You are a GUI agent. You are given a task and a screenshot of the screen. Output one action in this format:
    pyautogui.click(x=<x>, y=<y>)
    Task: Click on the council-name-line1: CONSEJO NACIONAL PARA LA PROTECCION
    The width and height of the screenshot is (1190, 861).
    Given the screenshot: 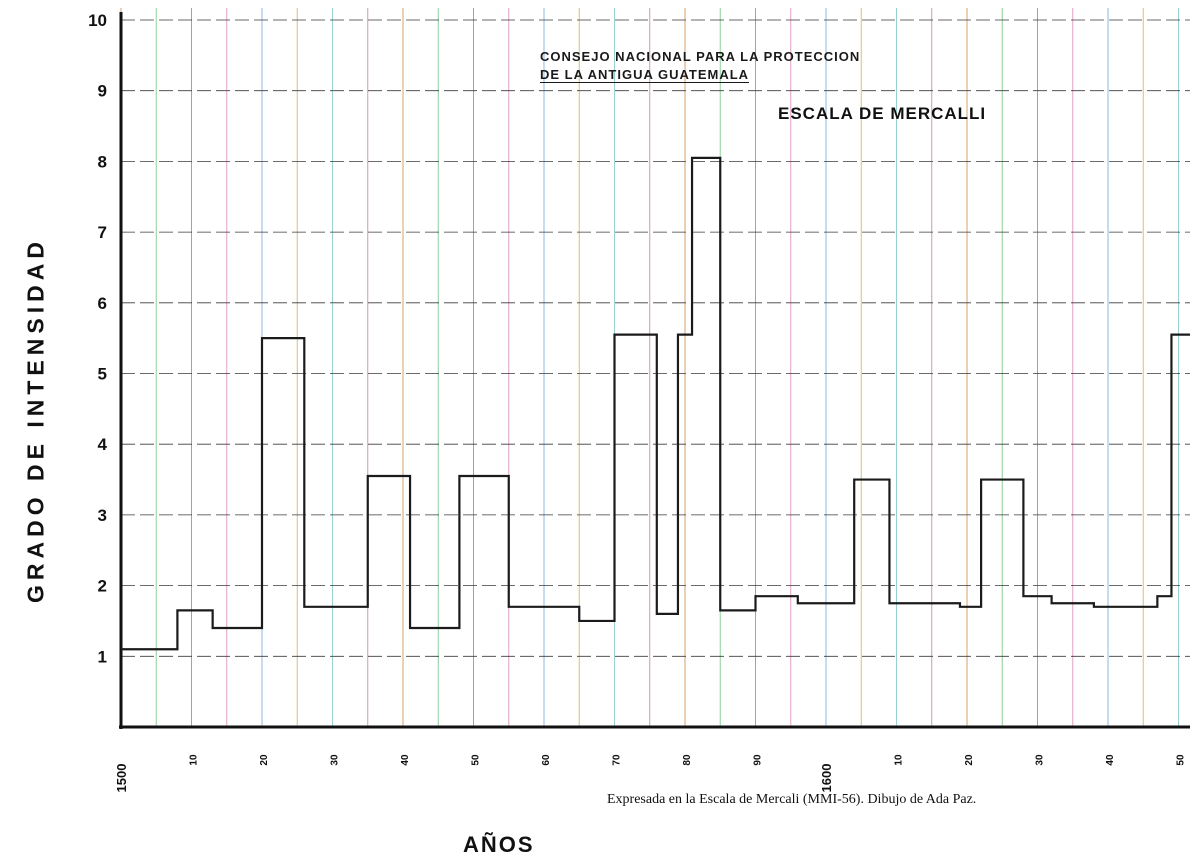 What is the action you would take?
    pyautogui.click(x=700, y=56)
    